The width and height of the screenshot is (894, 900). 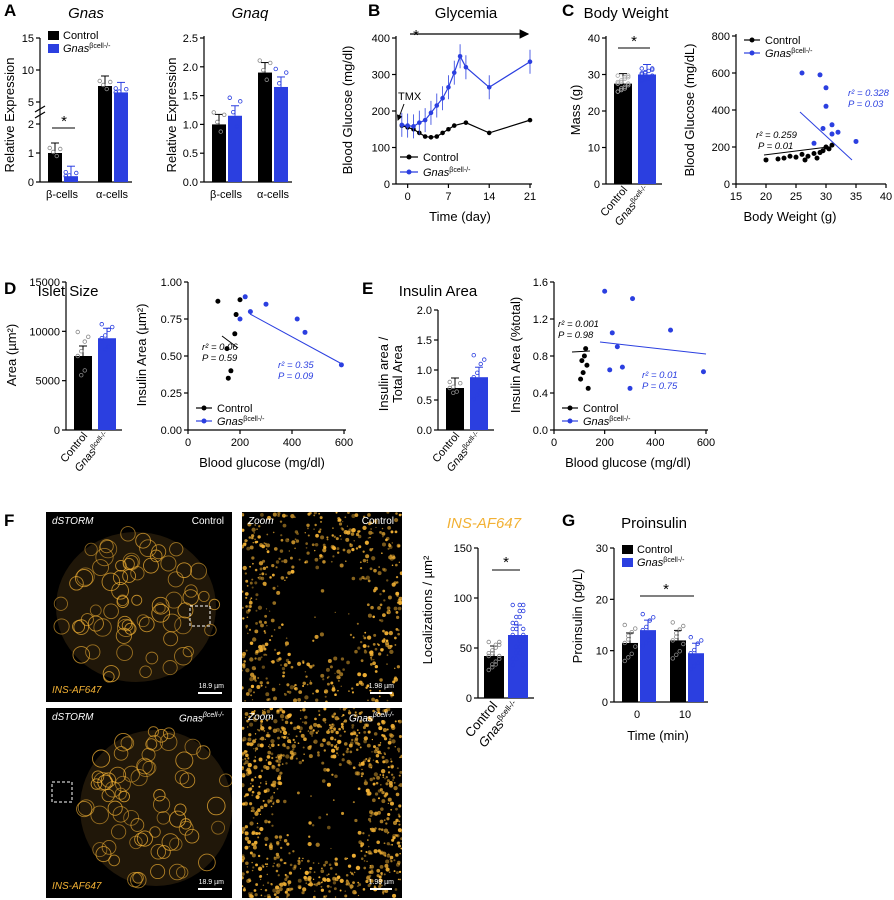 What do you see at coordinates (628, 462) in the screenshot?
I see `x-axis-label: Blood glucose (mg/dl)` at bounding box center [628, 462].